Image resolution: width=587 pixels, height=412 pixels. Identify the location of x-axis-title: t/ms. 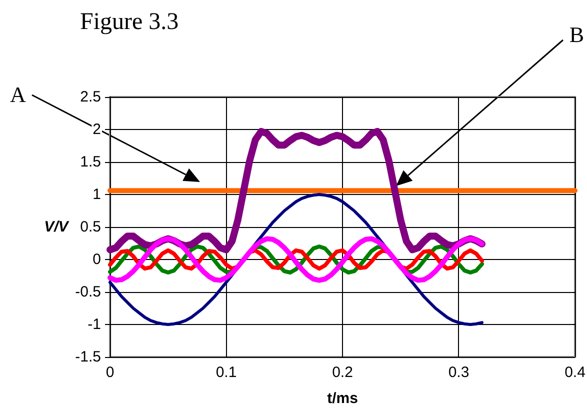
(342, 398).